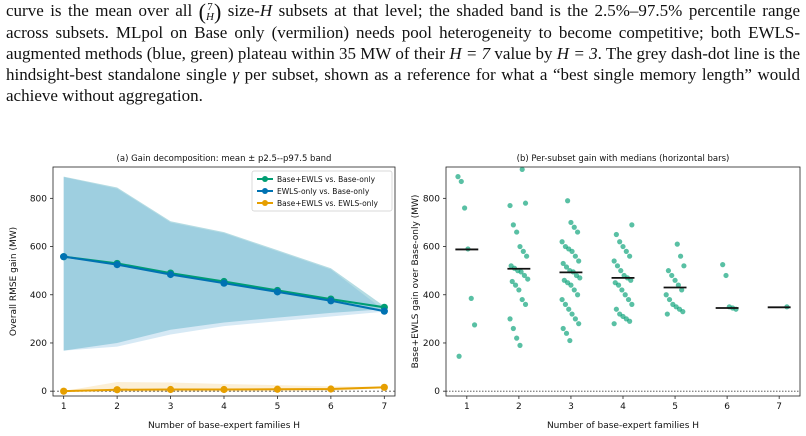 The height and width of the screenshot is (436, 806). I want to click on legend-label-1: EWLS-only vs. Base-only, so click(323, 191).